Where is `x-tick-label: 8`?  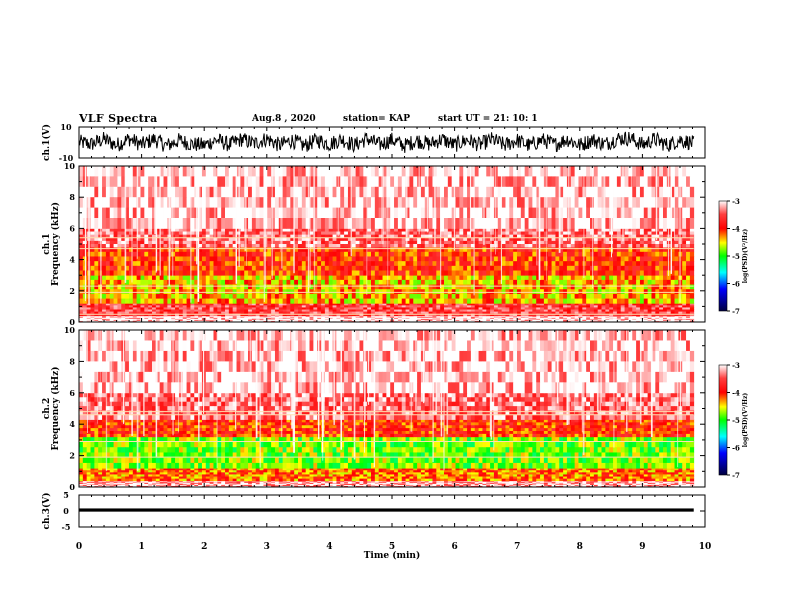
x-tick-label: 8 is located at coordinates (580, 547).